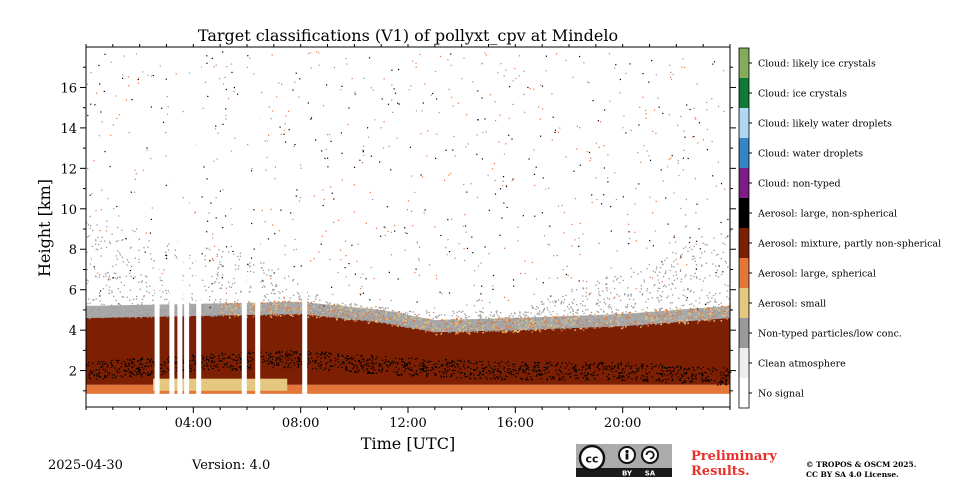 This screenshot has height=480, width=960. Describe the element at coordinates (624, 460) in the screenshot. I see `cc-license-badge: cc BY SA` at that location.